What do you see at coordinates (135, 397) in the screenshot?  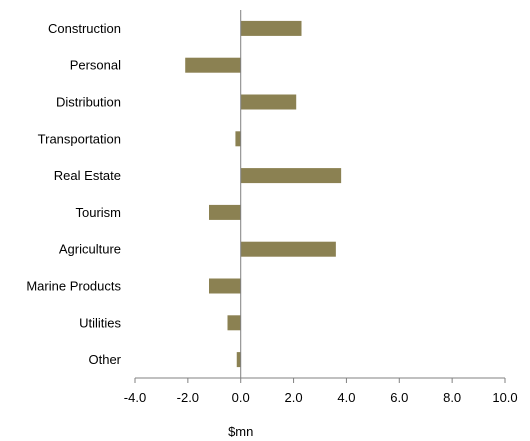 I see `x-tick-label: -4.0` at bounding box center [135, 397].